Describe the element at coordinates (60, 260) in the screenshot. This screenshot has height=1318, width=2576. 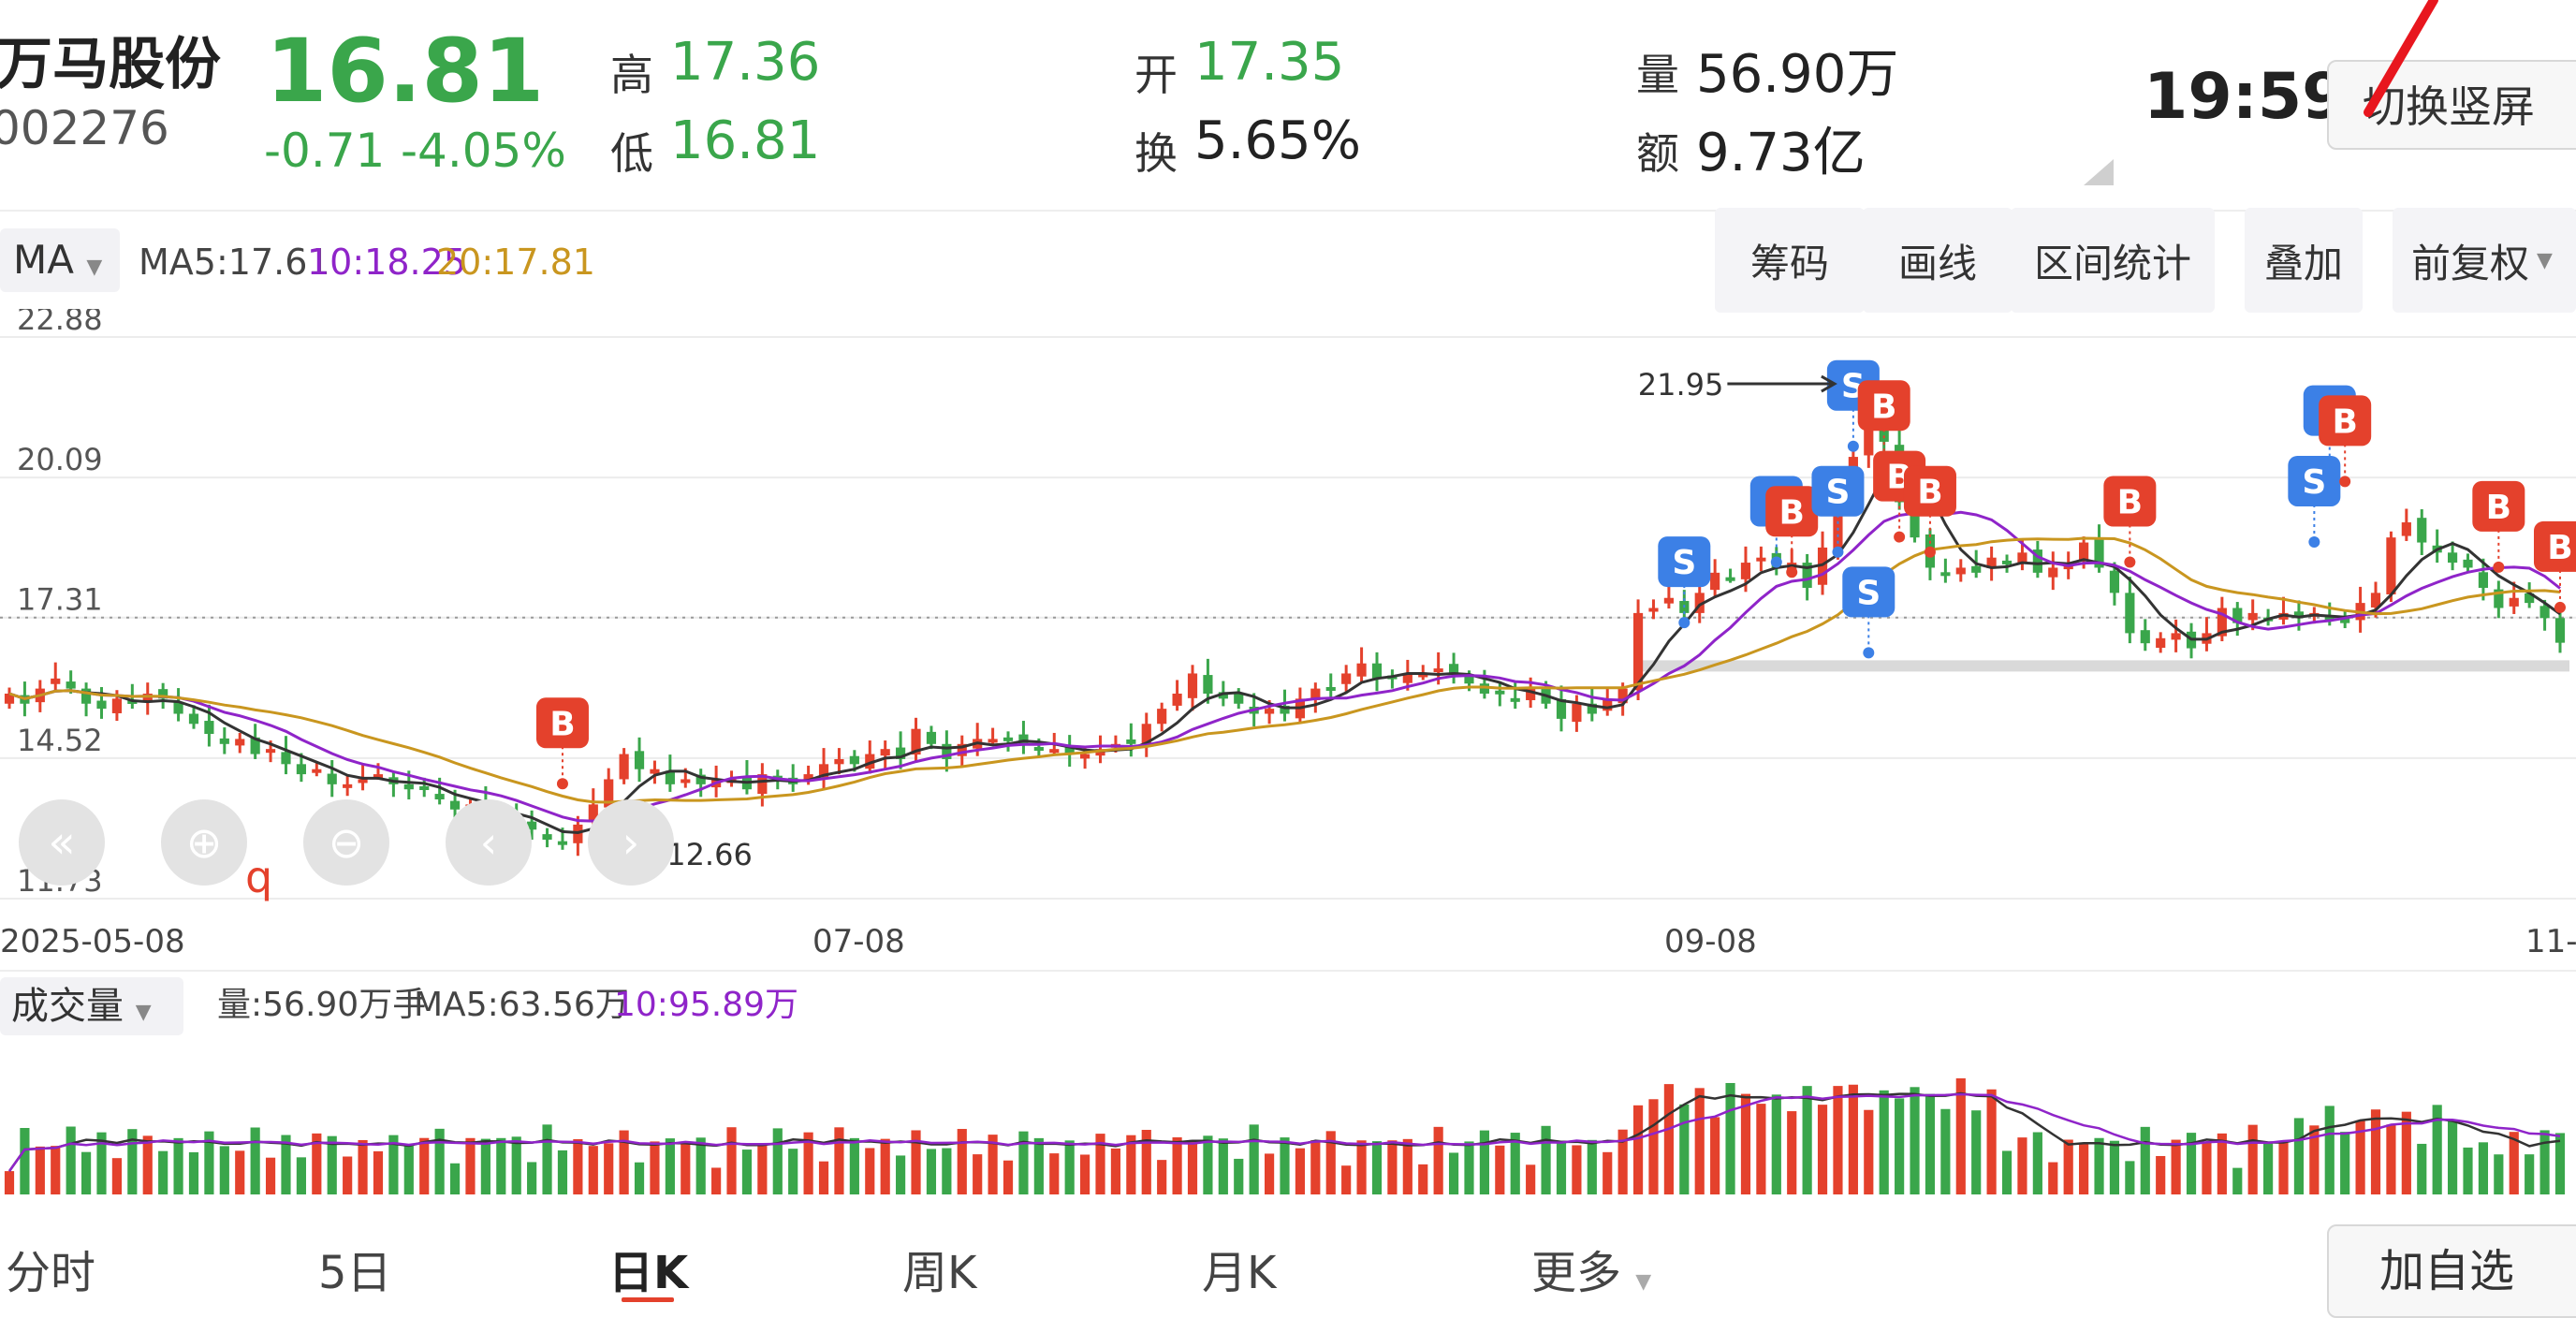
I see `ma-selector: MA ▼` at that location.